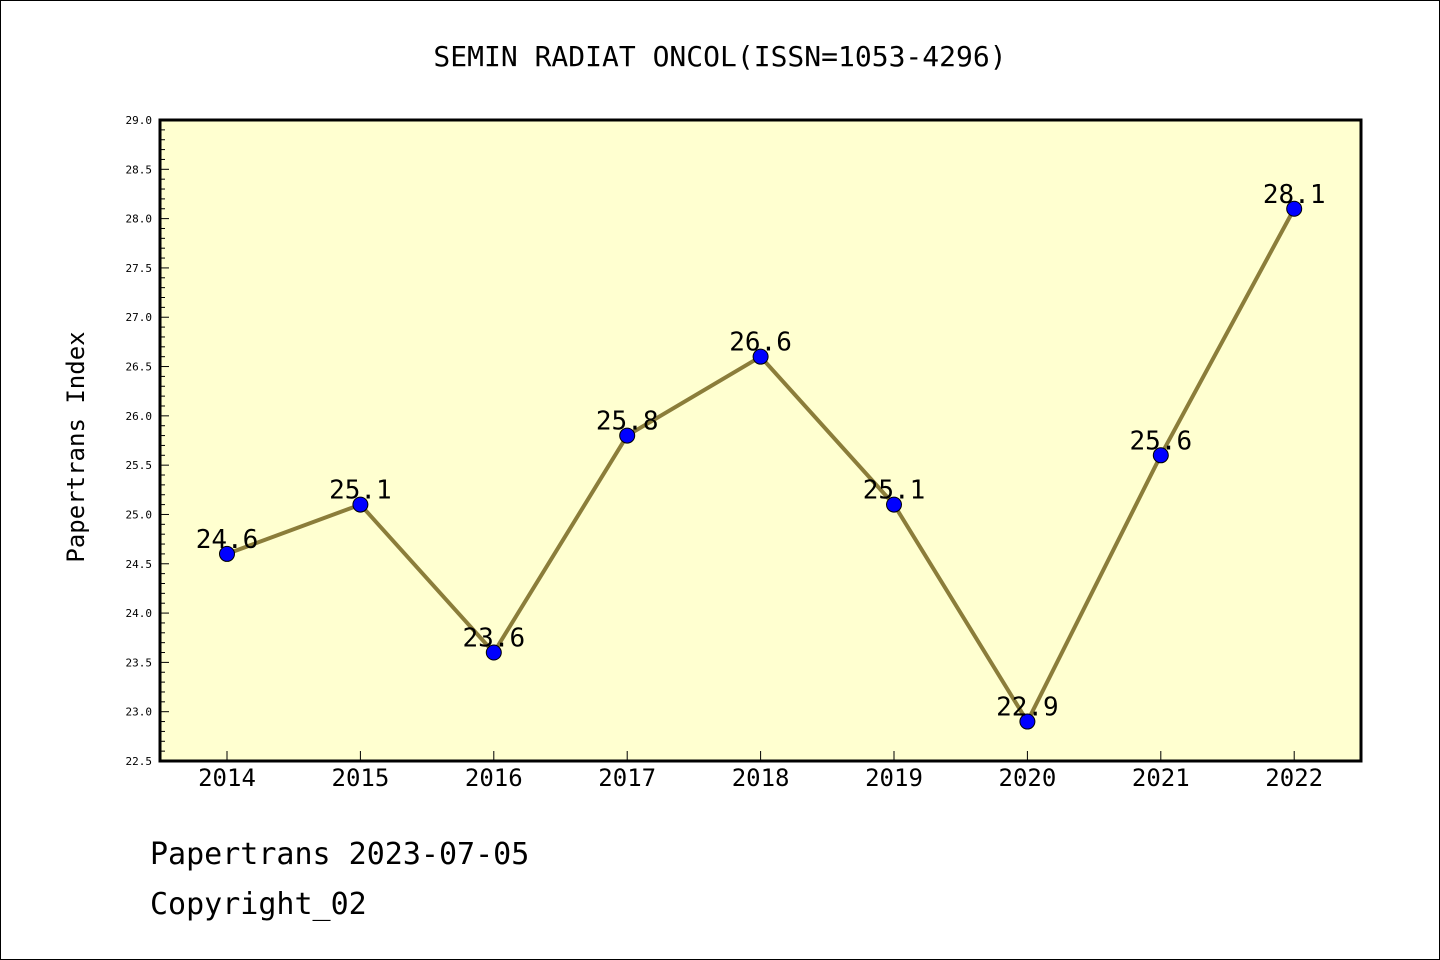 This screenshot has height=960, width=1440. Describe the element at coordinates (494, 778) in the screenshot. I see `x-tick-label: 2016` at that location.